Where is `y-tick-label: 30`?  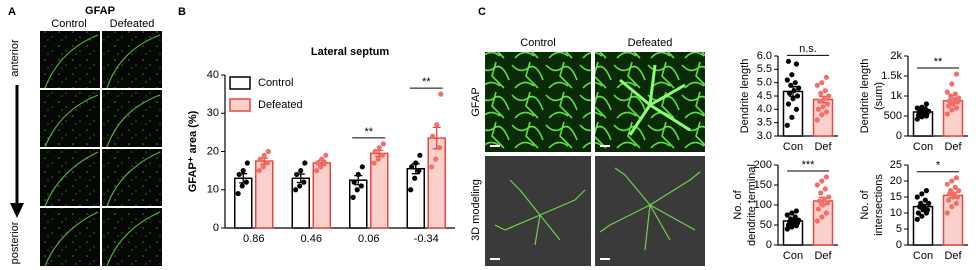 y-tick-label: 30 is located at coordinates (213, 113).